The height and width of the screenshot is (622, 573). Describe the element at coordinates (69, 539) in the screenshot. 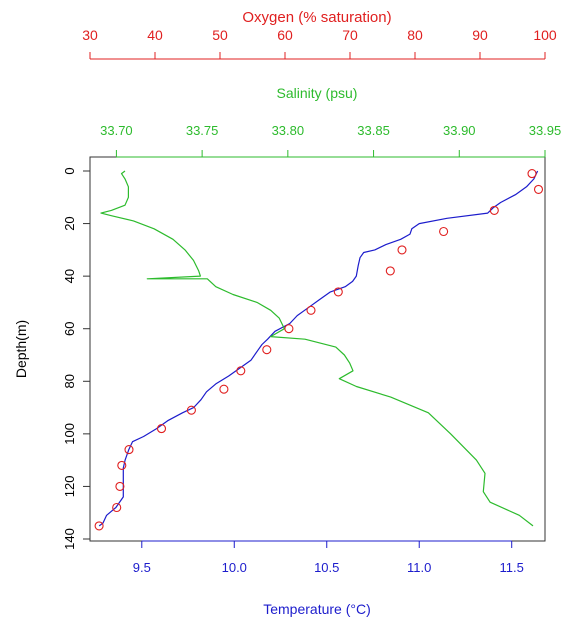

I see `depth-tick-label: 140` at that location.